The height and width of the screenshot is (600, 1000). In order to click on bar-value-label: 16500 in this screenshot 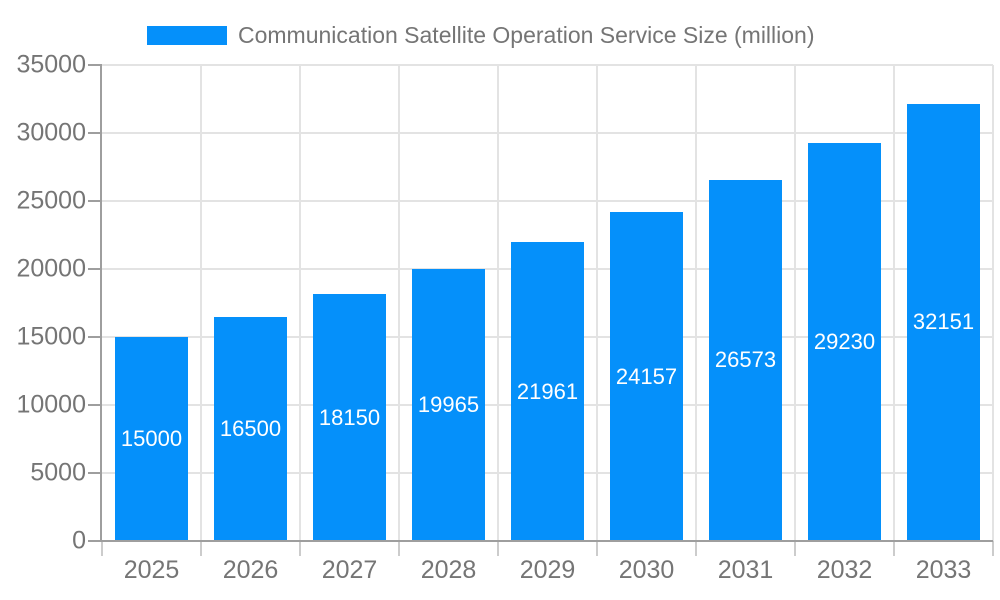, I will do `click(250, 428)`.